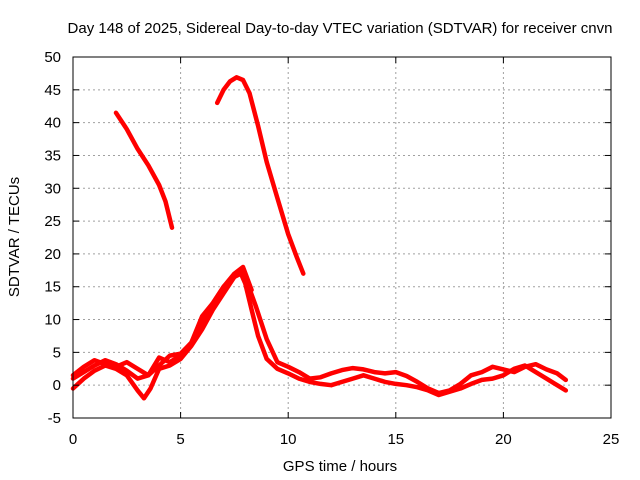  Describe the element at coordinates (73, 439) in the screenshot. I see `x-tick-label: 0` at that location.